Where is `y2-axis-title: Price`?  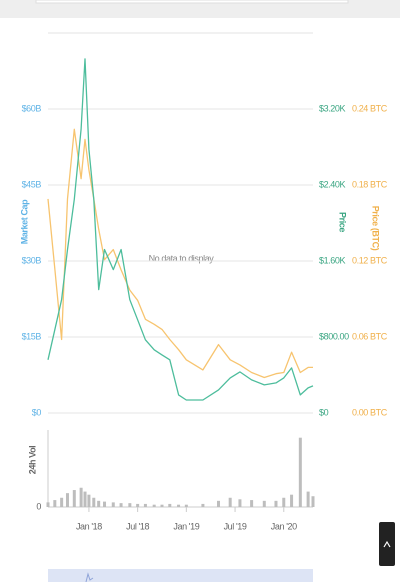 y2-axis-title: Price is located at coordinates (343, 222).